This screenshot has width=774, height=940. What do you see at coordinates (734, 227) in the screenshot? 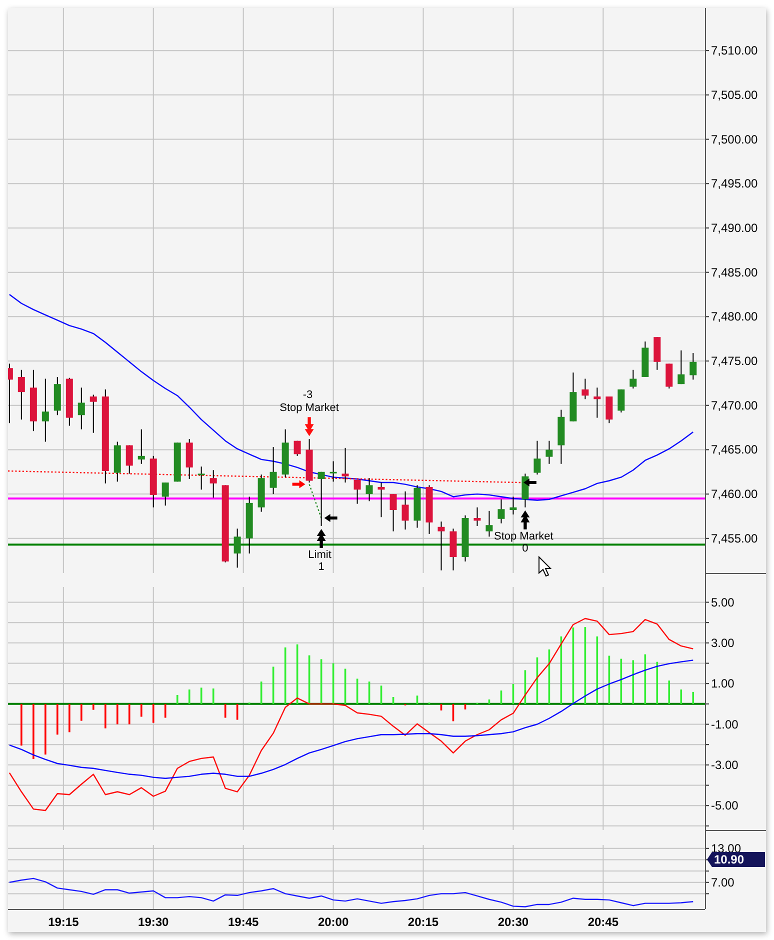
I see `y-tick-label: 7,490.00` at bounding box center [734, 227].